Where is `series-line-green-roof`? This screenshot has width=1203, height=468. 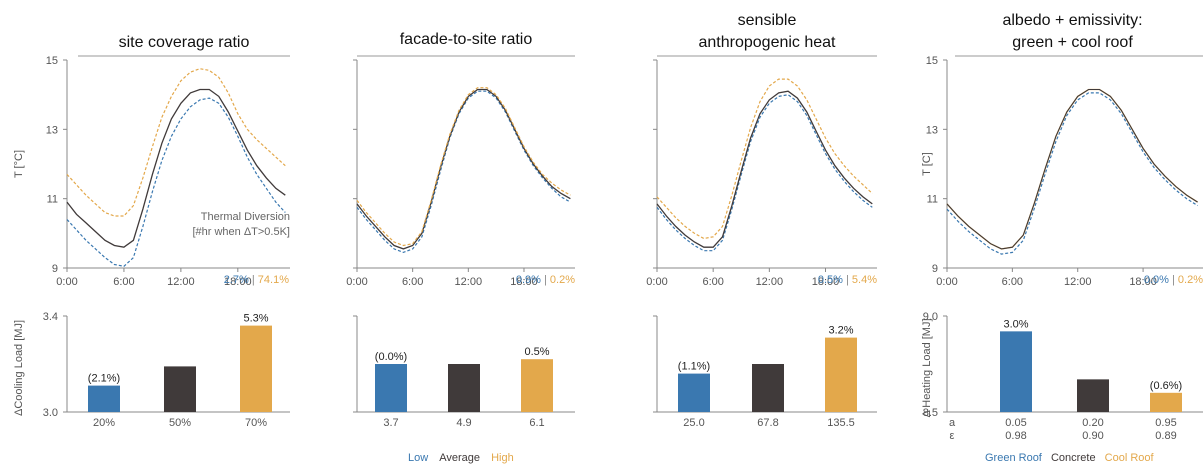
series-line-green-roof is located at coordinates (1072, 173).